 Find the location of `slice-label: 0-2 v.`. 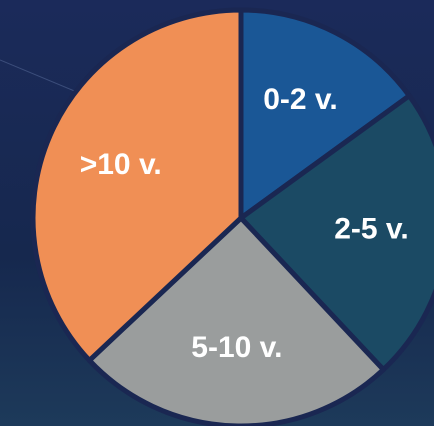

slice-label: 0-2 v. is located at coordinates (300, 99).